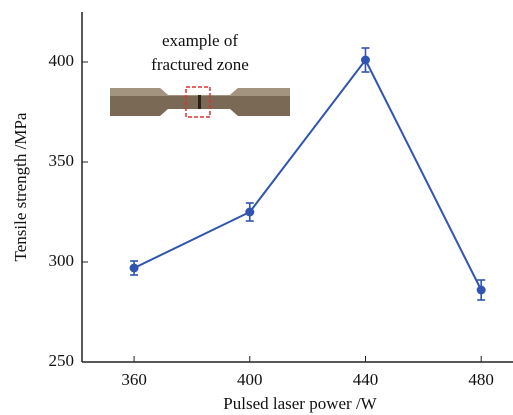 The width and height of the screenshot is (513, 415). I want to click on y-axis-label: Tensile strength /MPa, so click(20, 186).